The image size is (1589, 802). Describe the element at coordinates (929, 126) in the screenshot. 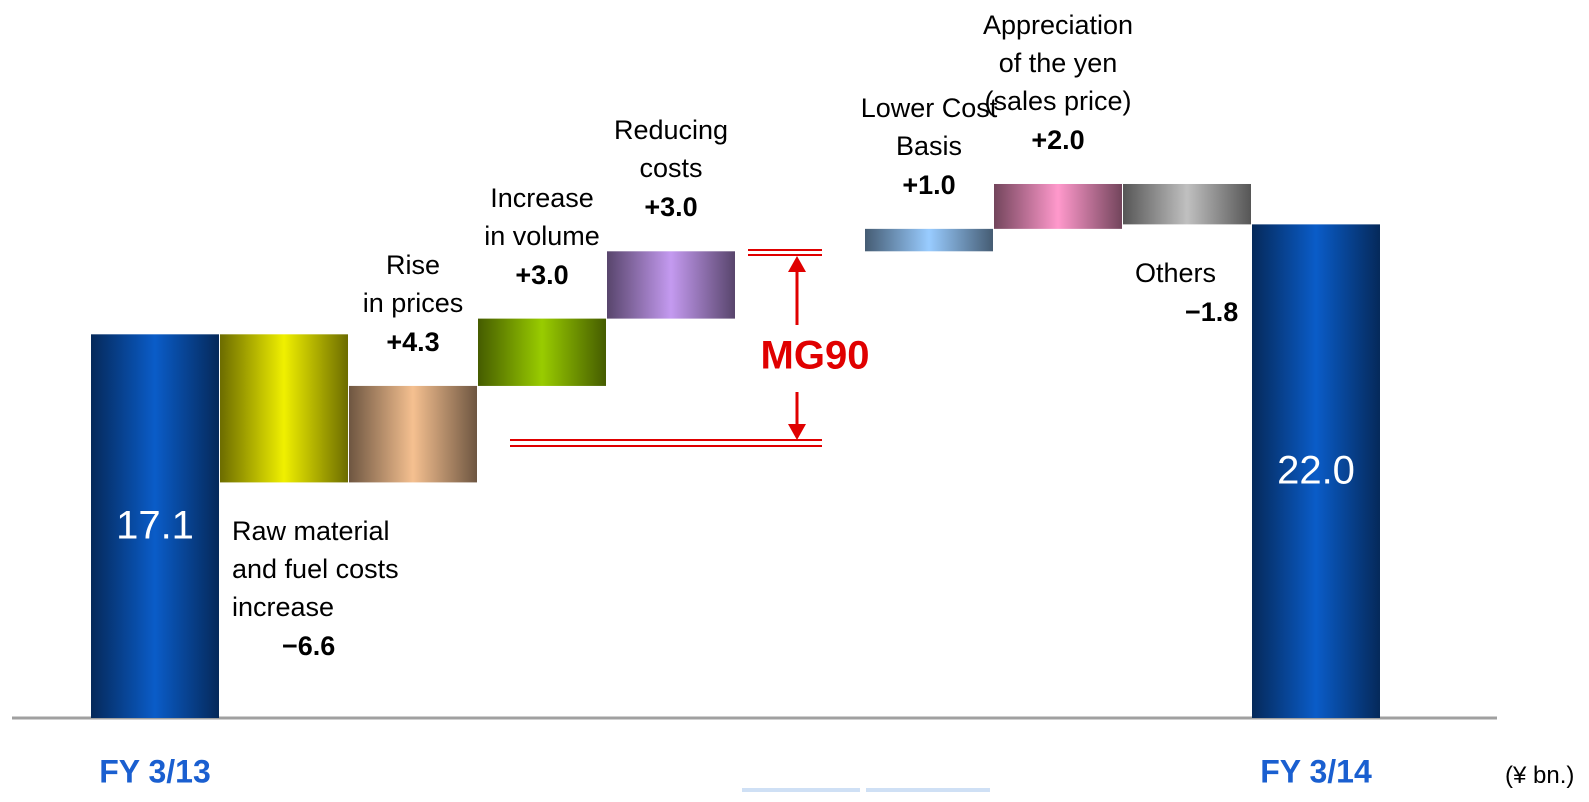

I see `category-label: Lower Cost Basis` at that location.